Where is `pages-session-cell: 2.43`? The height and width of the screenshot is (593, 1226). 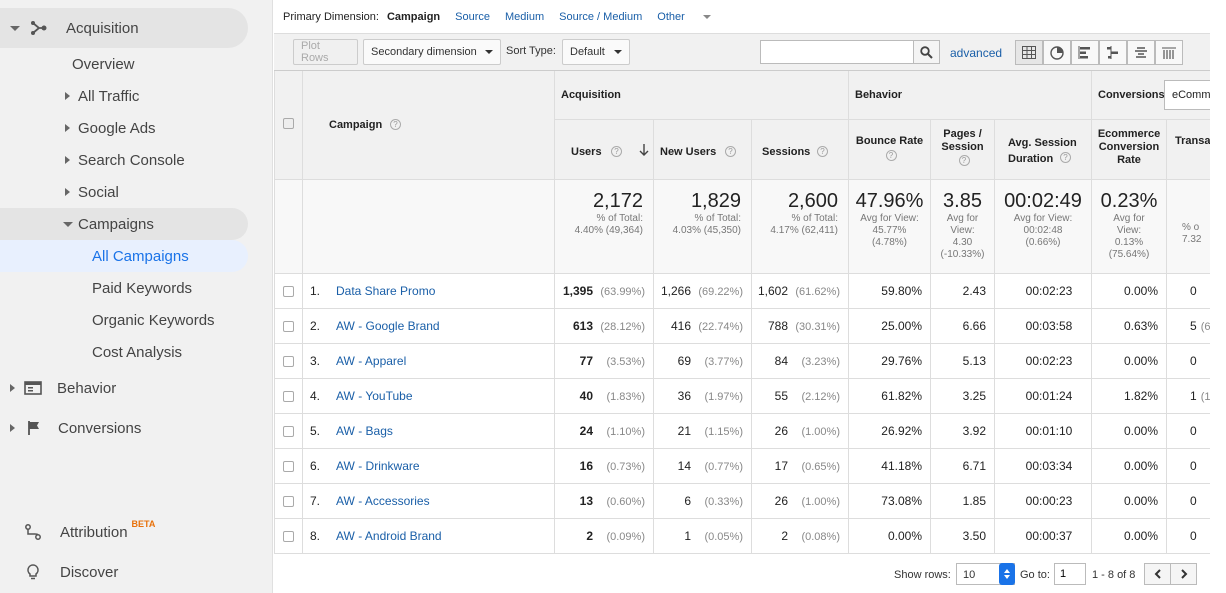
pages-session-cell: 2.43 is located at coordinates (963, 291).